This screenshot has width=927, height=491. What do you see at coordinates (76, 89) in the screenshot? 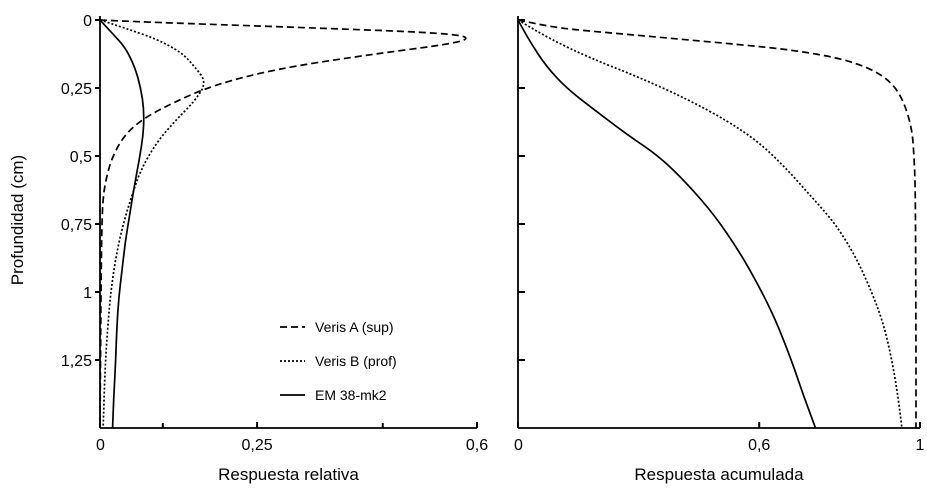
I see `y-tick-label: 0,25` at bounding box center [76, 89].